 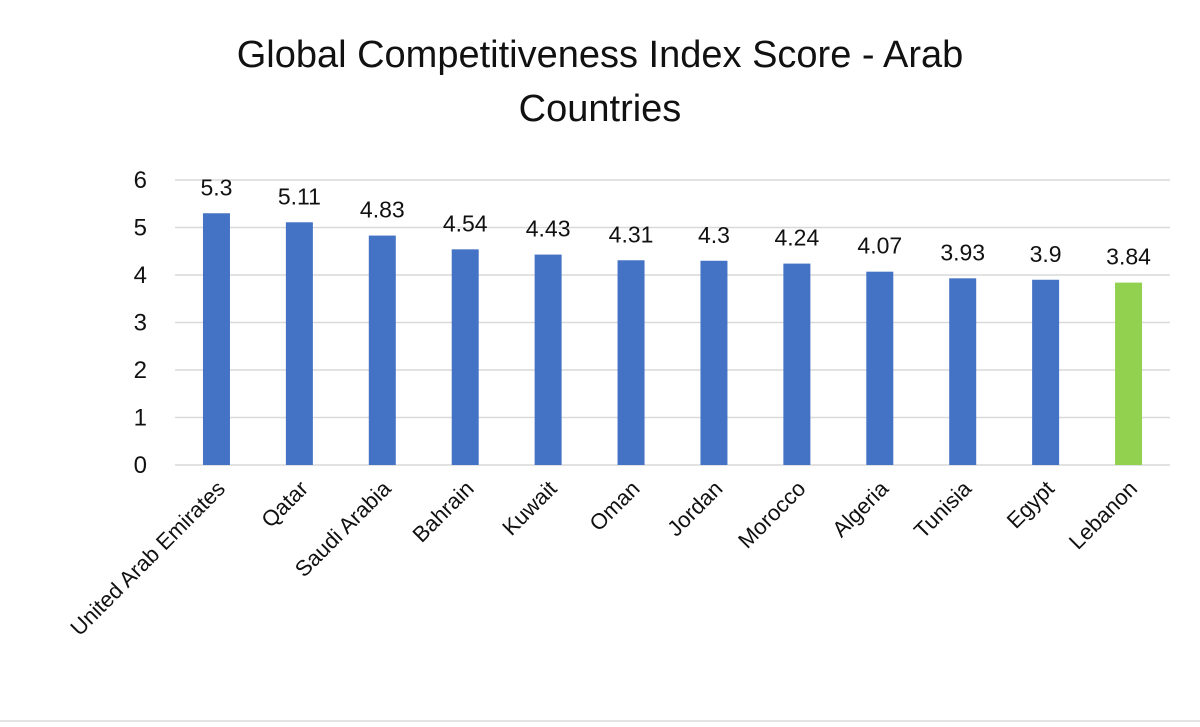 What do you see at coordinates (382, 210) in the screenshot?
I see `data-label: 4.83` at bounding box center [382, 210].